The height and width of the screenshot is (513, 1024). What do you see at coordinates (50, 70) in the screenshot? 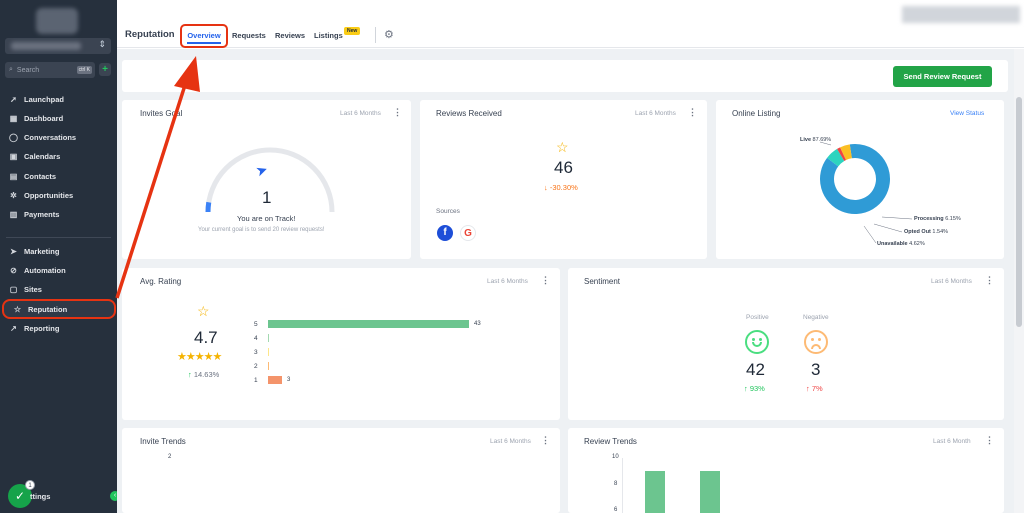
I see `search-input: ⌕ Search ctrl K` at bounding box center [50, 70].